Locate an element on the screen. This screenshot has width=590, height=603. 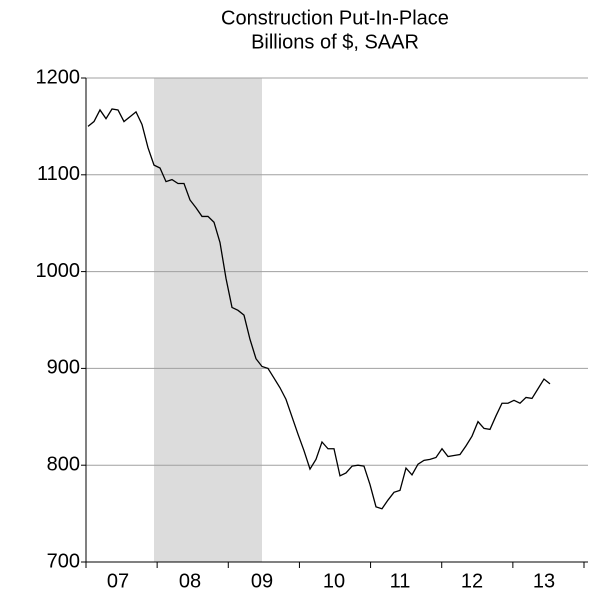
chart-subtitle: Billions of $, SAAR is located at coordinates (335, 42).